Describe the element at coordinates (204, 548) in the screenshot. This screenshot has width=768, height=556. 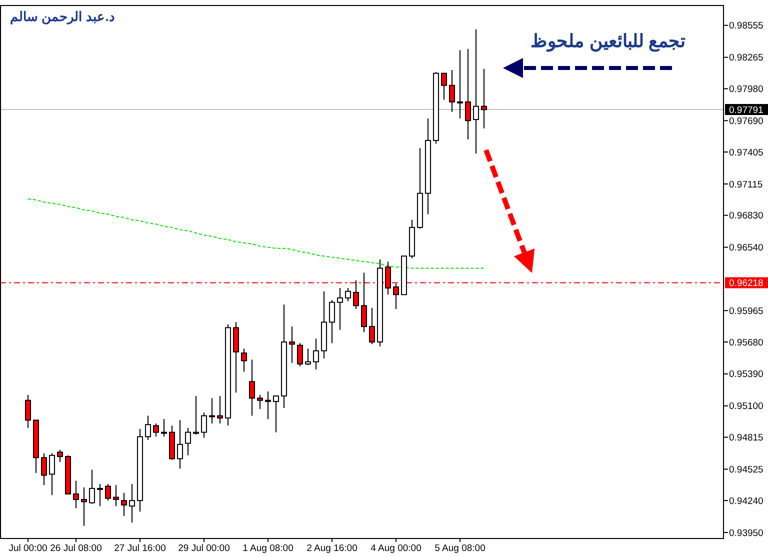
I see `x-tick-label: 29 Jul 00:00` at that location.